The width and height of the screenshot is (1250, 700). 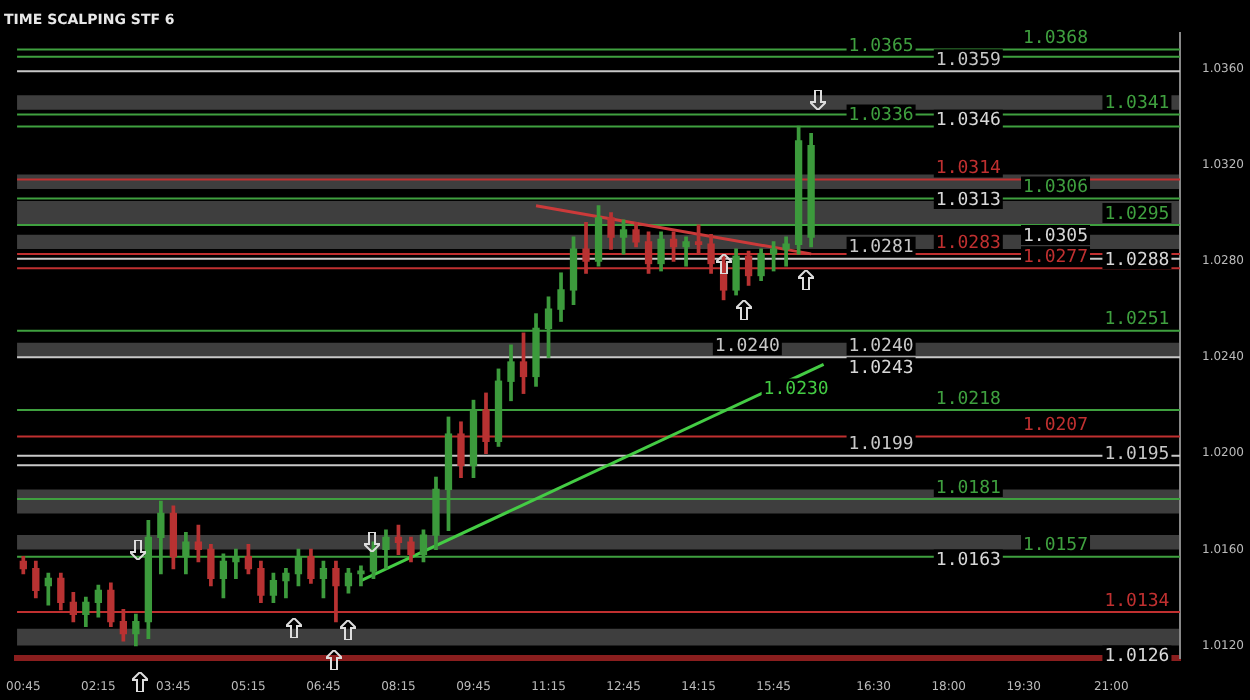 What do you see at coordinates (796, 390) in the screenshot?
I see `annotation: 1.0230` at bounding box center [796, 390].